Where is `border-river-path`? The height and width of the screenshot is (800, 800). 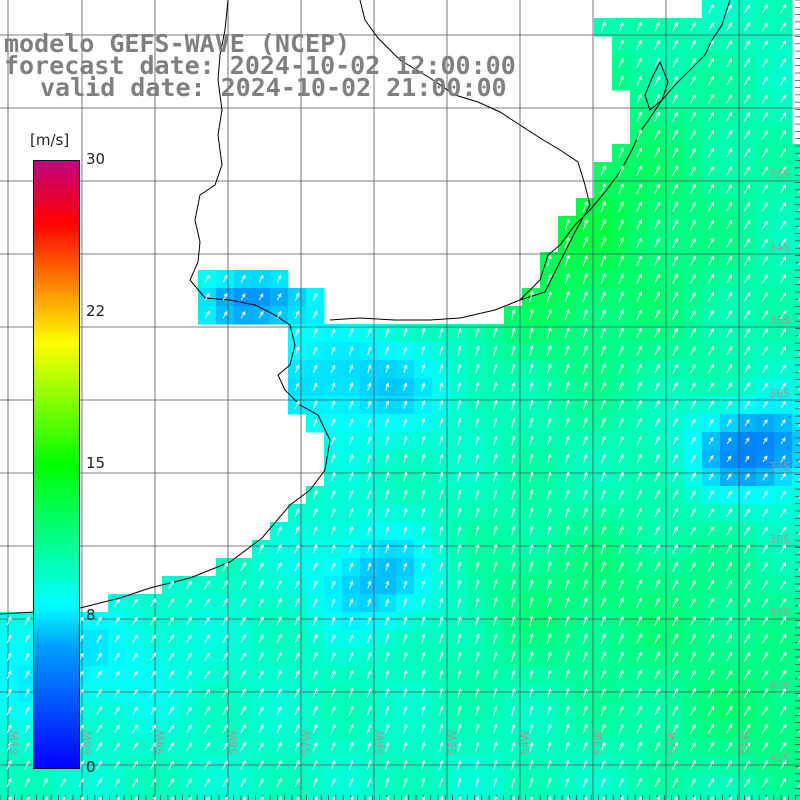 border-river-path is located at coordinates (475, 150).